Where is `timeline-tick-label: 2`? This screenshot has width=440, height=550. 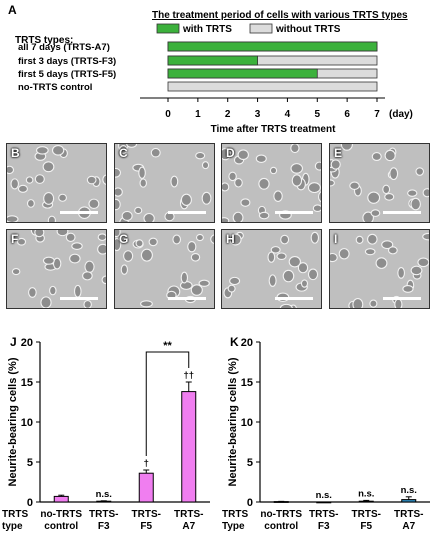
timeline-tick-label: 2 is located at coordinates (228, 114).